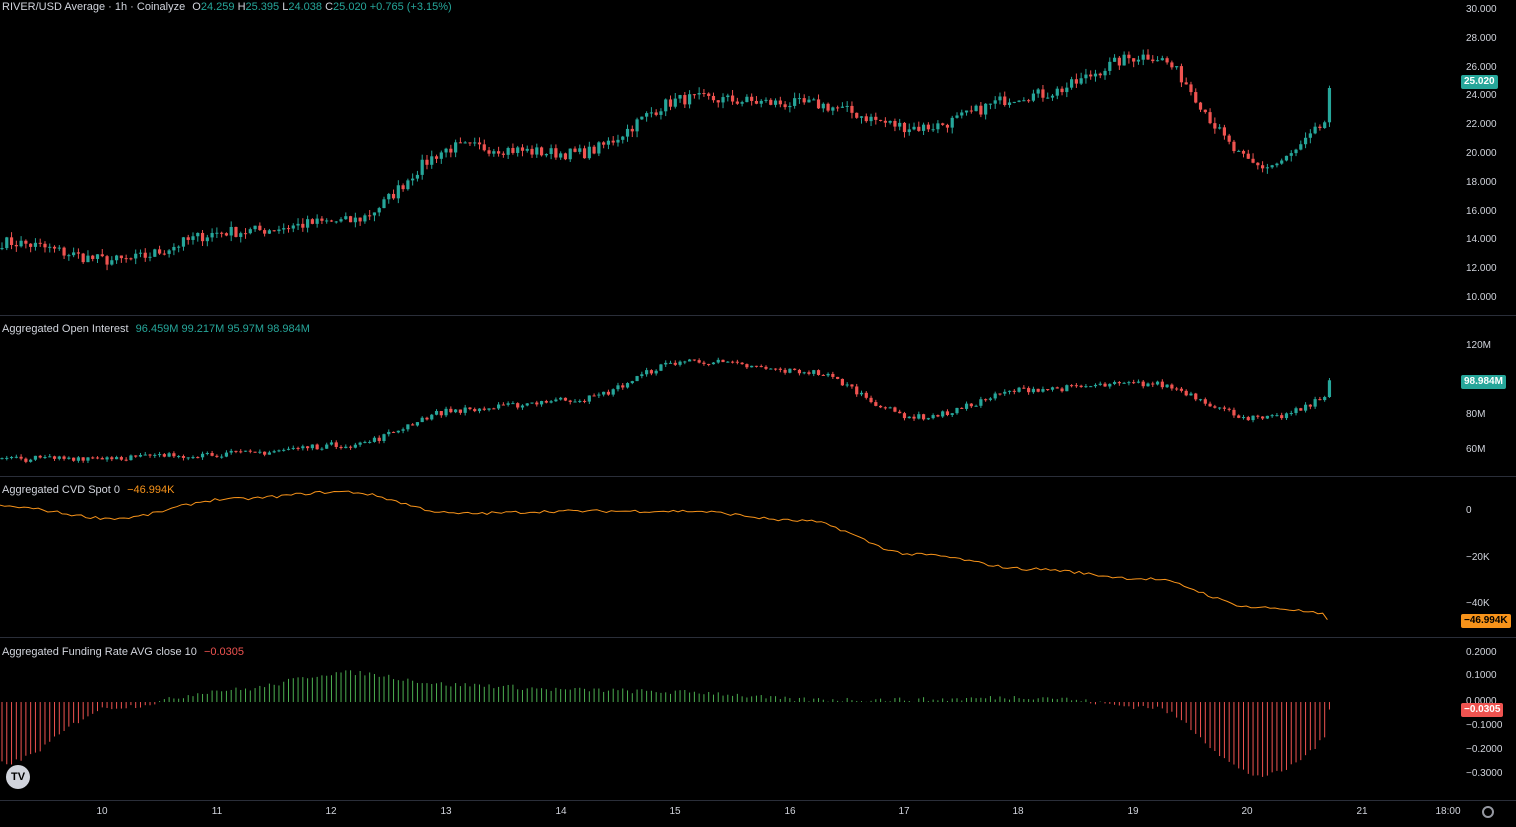 This screenshot has width=1516, height=827. What do you see at coordinates (262, 7) in the screenshot?
I see `high-value: 25.395` at bounding box center [262, 7].